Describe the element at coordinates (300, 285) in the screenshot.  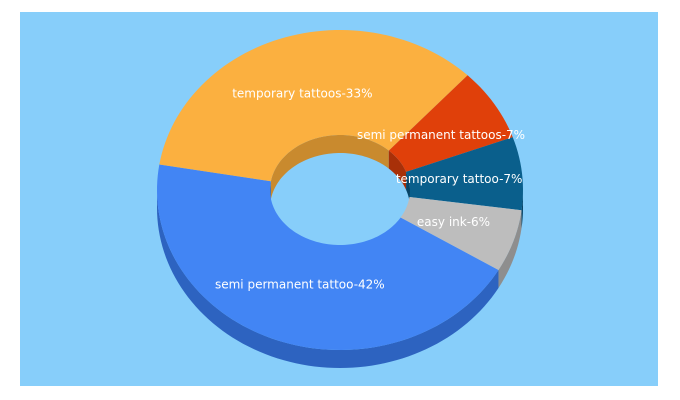
I see `data-label: semi permanent tattoo-42%` at that location.